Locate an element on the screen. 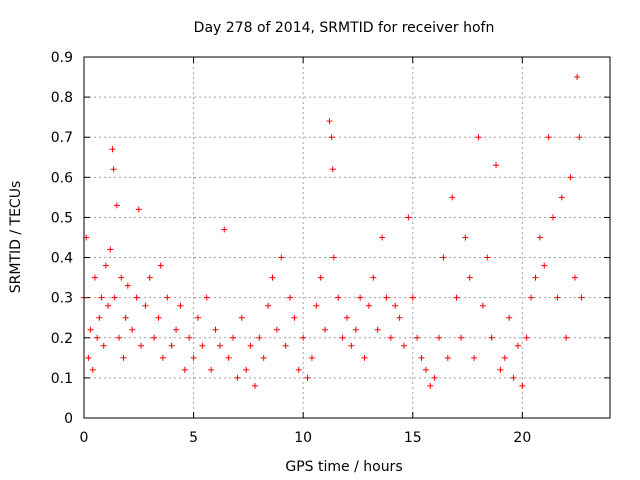 This screenshot has width=640, height=480. y-tick-label: 0.2 is located at coordinates (62, 339).